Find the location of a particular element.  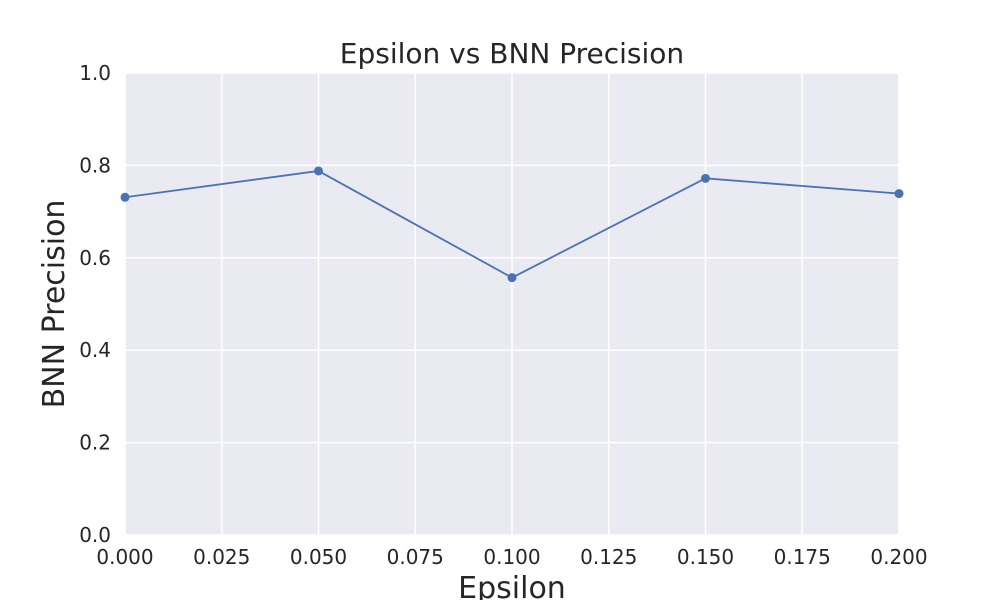

y-tick-labels: 0.0 0.2 0.4 0.6 0.8 1.0 is located at coordinates (95, 304).